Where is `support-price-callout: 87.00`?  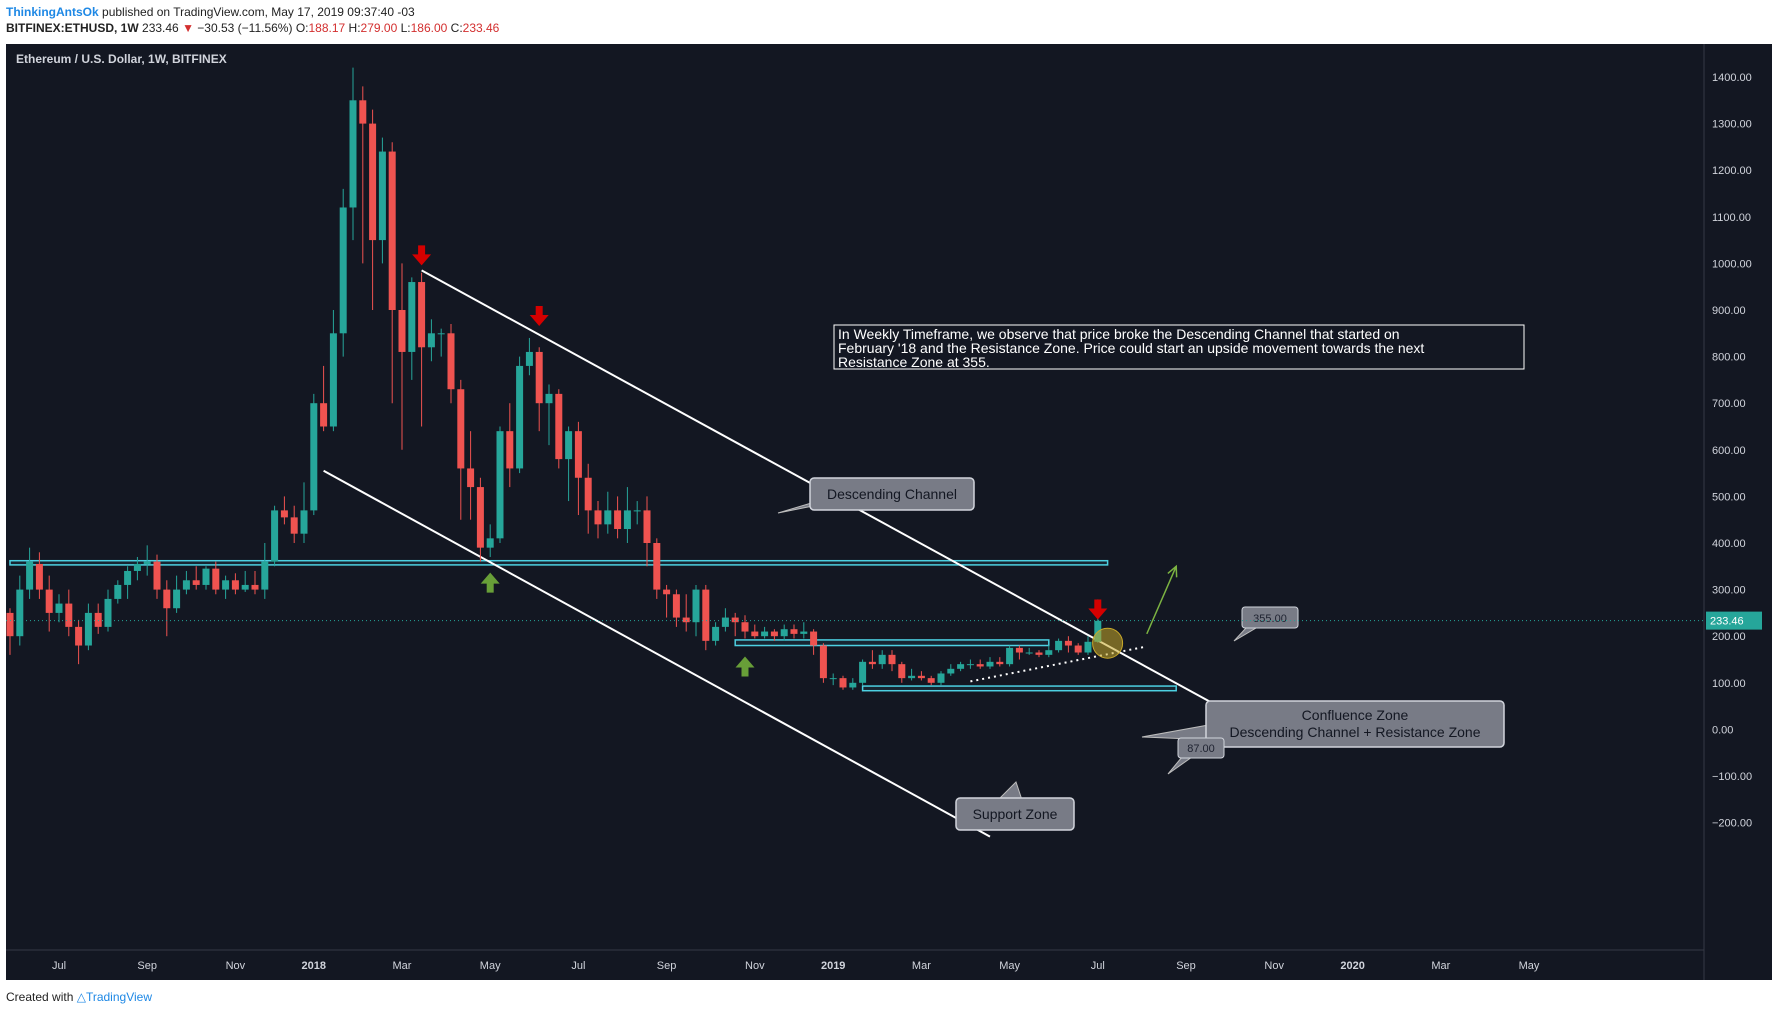
support-price-callout: 87.00 is located at coordinates (1196, 756).